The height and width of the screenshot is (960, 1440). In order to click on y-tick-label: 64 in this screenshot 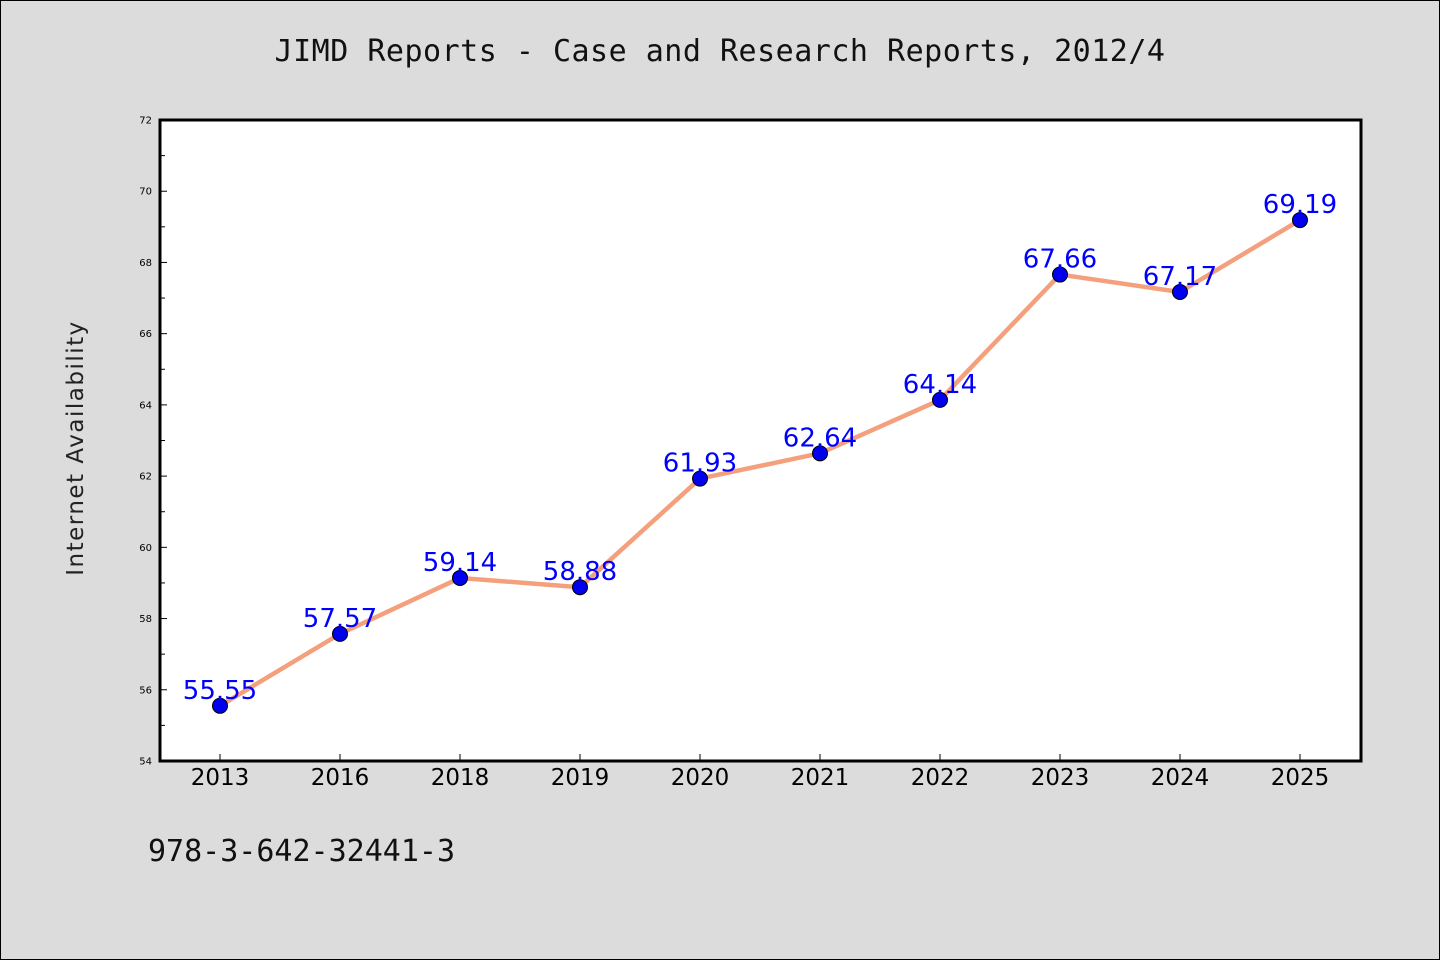, I will do `click(145, 405)`.